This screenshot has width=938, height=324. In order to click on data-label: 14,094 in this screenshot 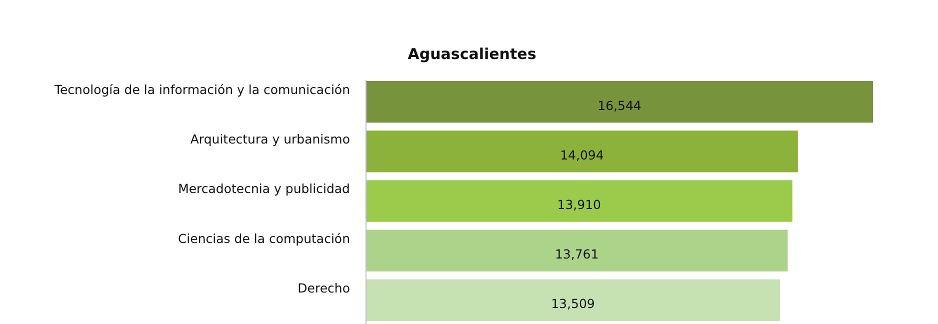, I will do `click(582, 154)`.